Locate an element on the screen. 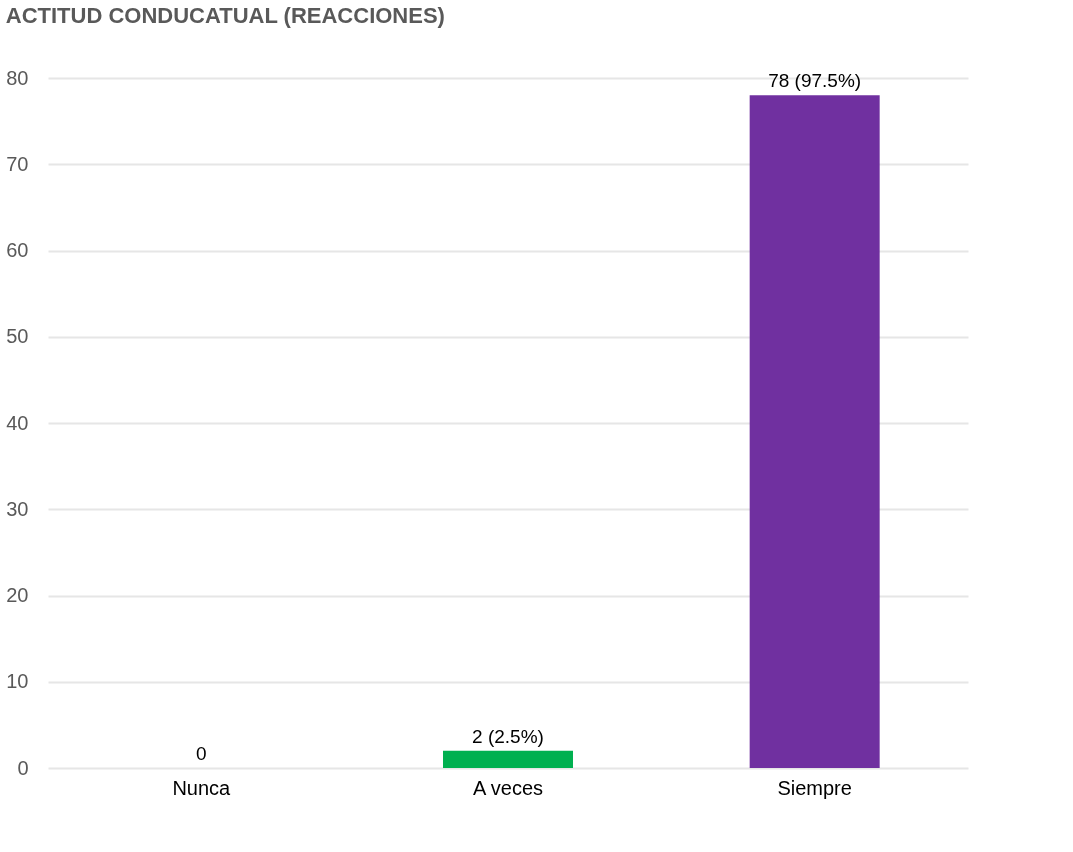 The height and width of the screenshot is (852, 1073). y-tick-label: 30 is located at coordinates (17, 508).